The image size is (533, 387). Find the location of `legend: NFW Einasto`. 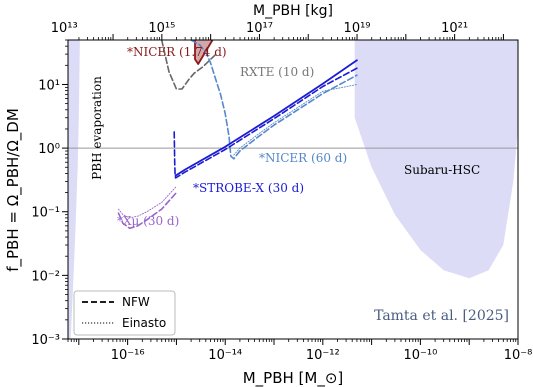

legend: NFW Einasto is located at coordinates (124, 313).